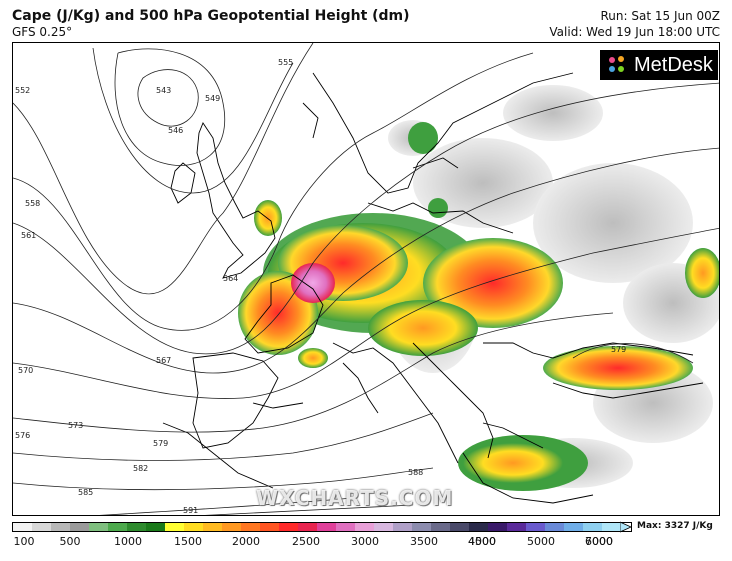 This screenshot has width=732, height=561. I want to click on metdesk-logo-text: MetDesk, so click(673, 64).